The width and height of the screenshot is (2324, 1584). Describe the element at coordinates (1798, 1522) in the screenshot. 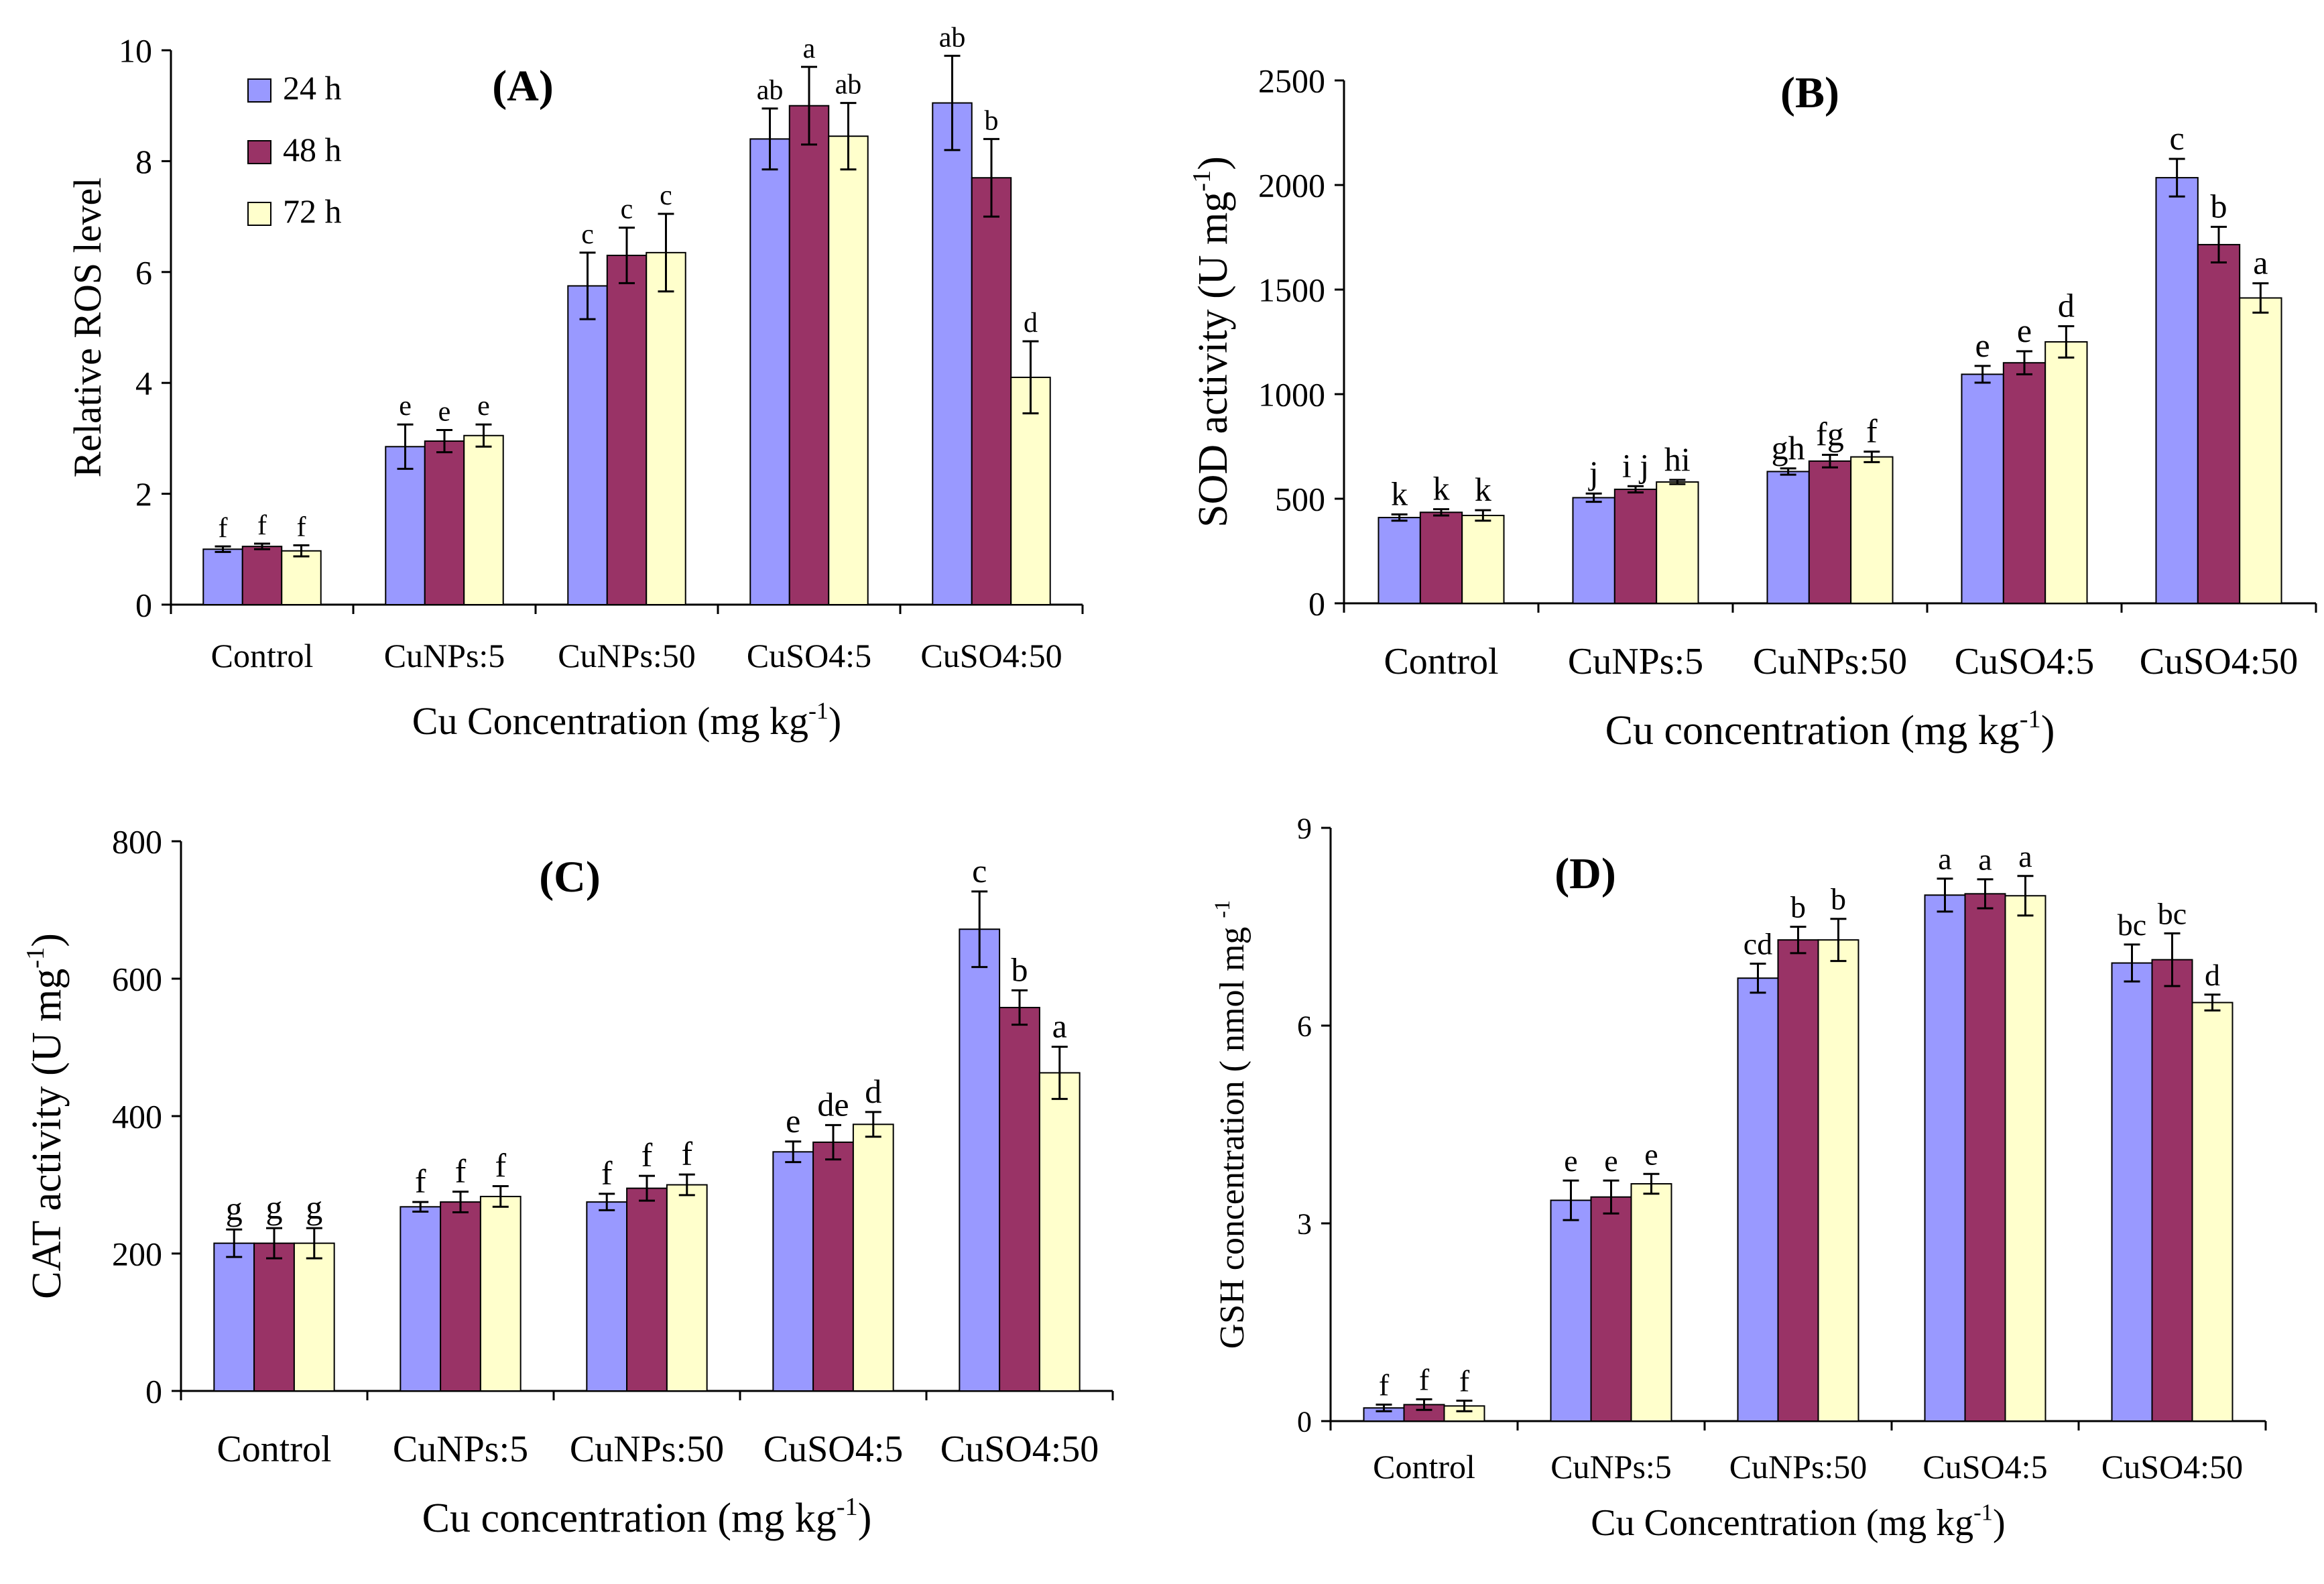

I see `x-axis-title: Cu Concentration (mg kg-1)` at that location.